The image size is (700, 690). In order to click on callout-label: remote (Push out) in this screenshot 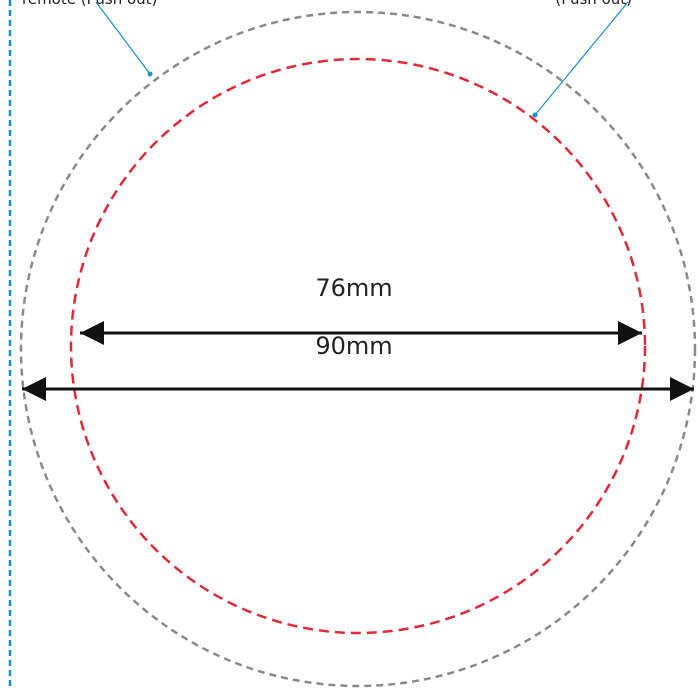, I will do `click(89, 4)`.